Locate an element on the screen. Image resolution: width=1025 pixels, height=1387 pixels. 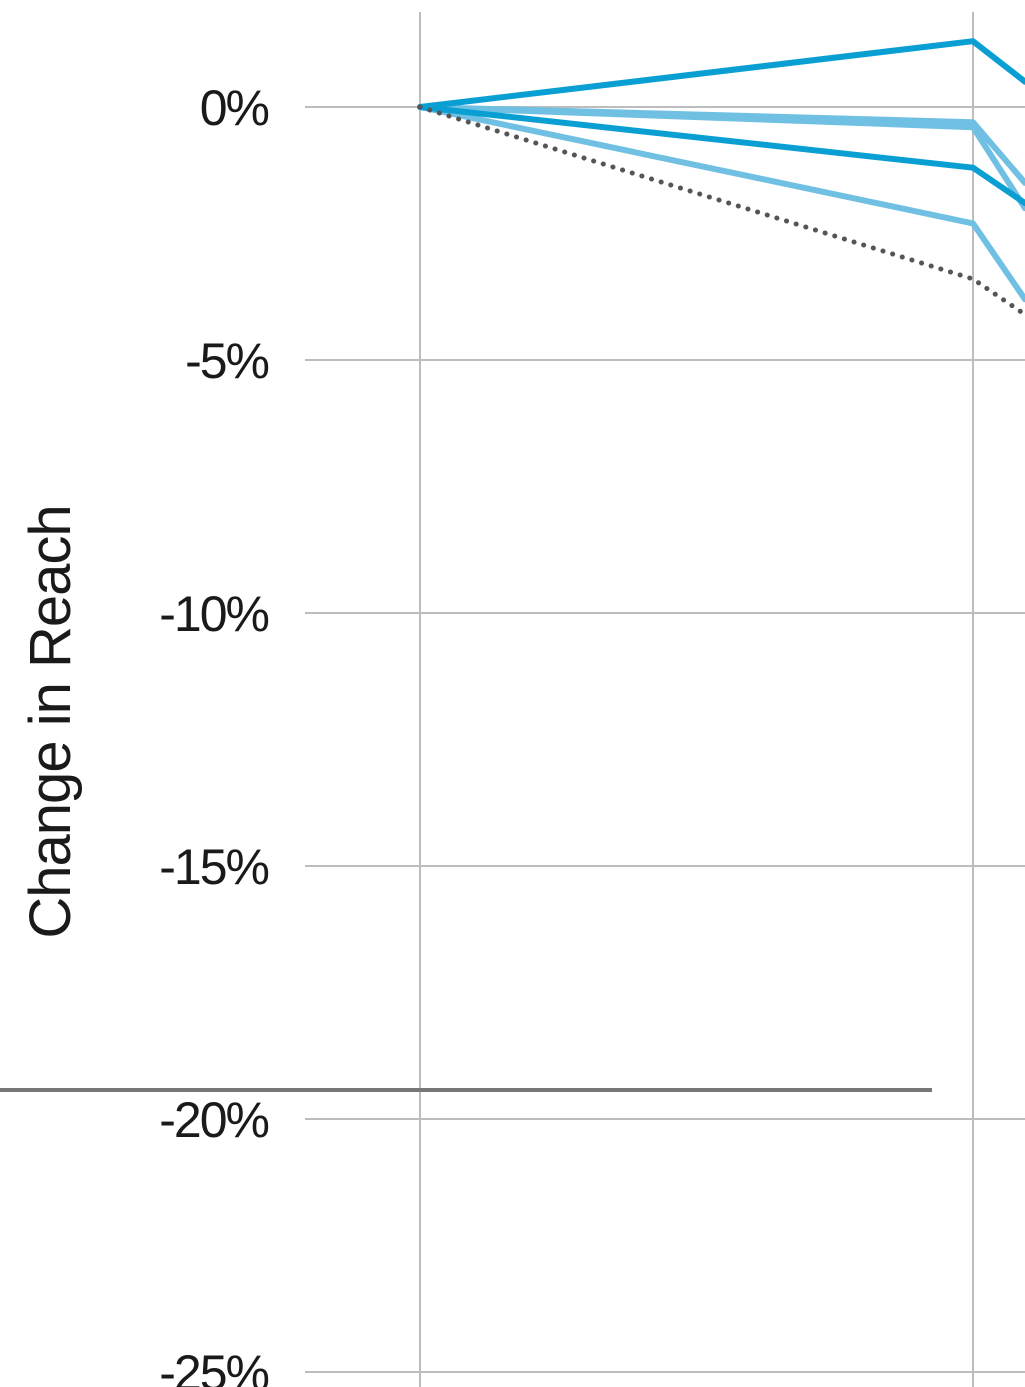
y-tick-label: -15% is located at coordinates (213, 867).